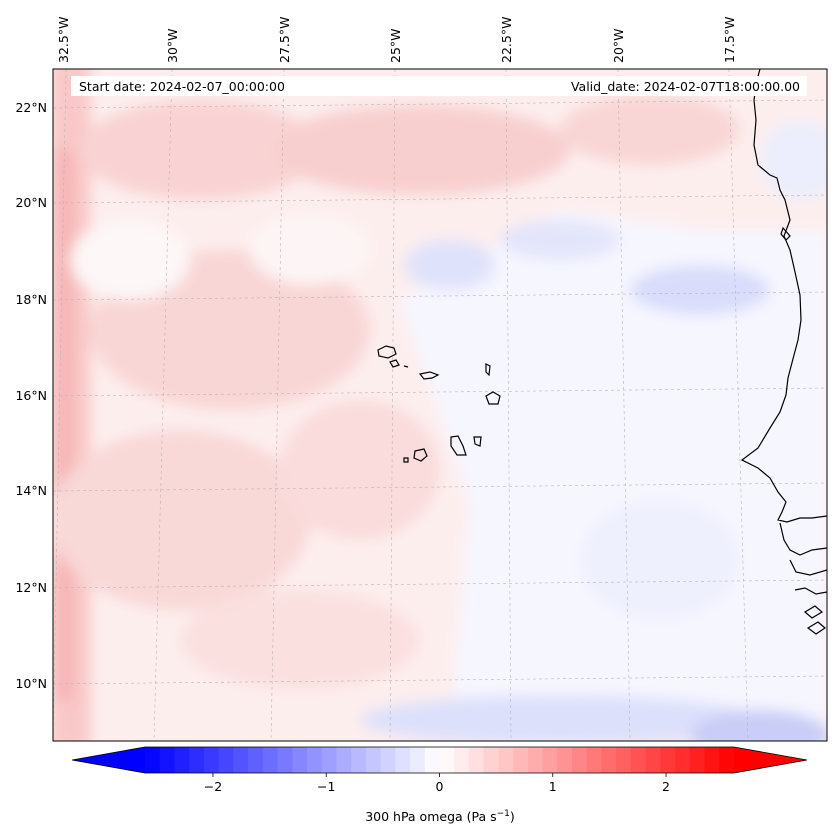 Image resolution: width=837 pixels, height=839 pixels. I want to click on lat-label: 12°N, so click(31, 587).